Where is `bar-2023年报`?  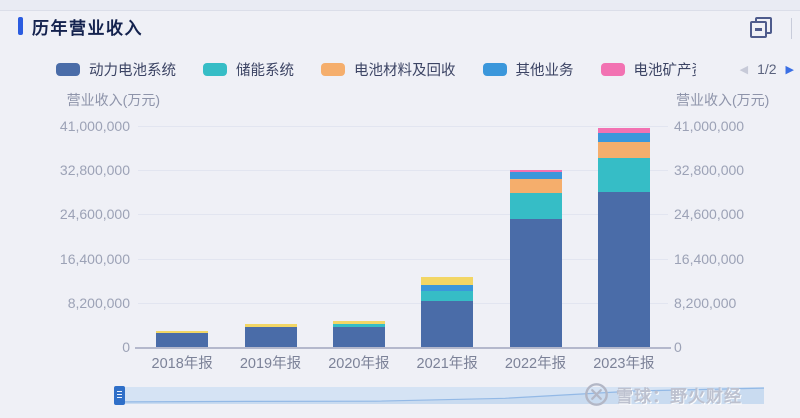
bar-2023年报 is located at coordinates (623, 237).